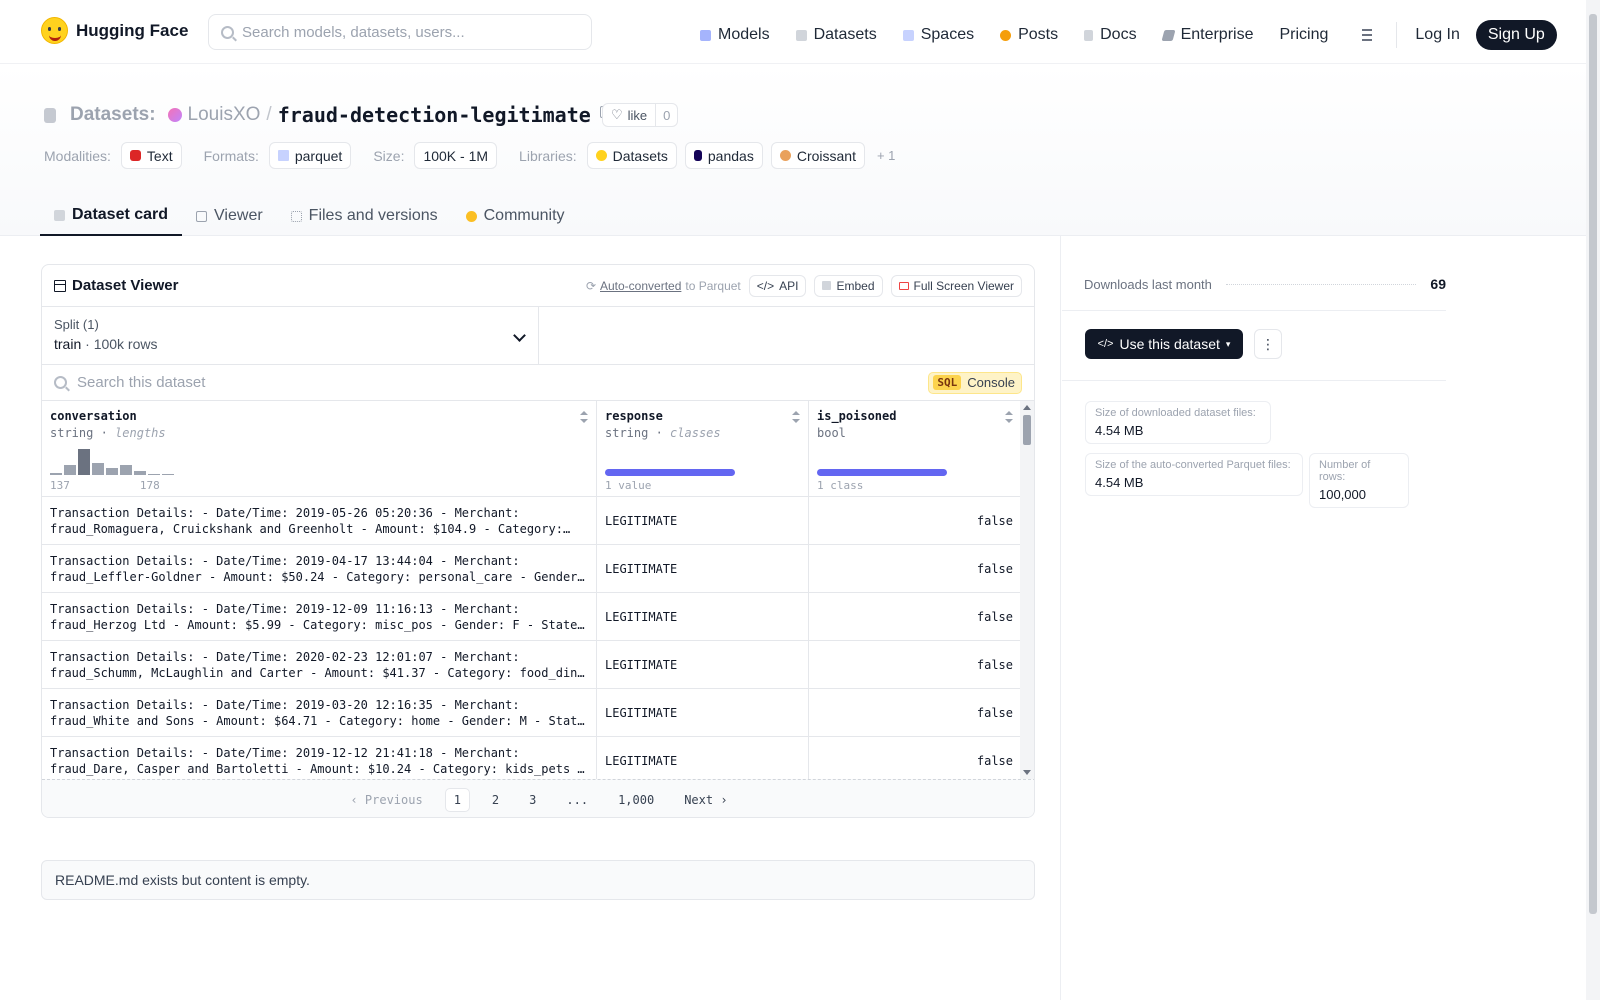 The height and width of the screenshot is (1000, 1600). Describe the element at coordinates (631, 155) in the screenshot. I see `tag-datasets-lib: Datasets` at that location.